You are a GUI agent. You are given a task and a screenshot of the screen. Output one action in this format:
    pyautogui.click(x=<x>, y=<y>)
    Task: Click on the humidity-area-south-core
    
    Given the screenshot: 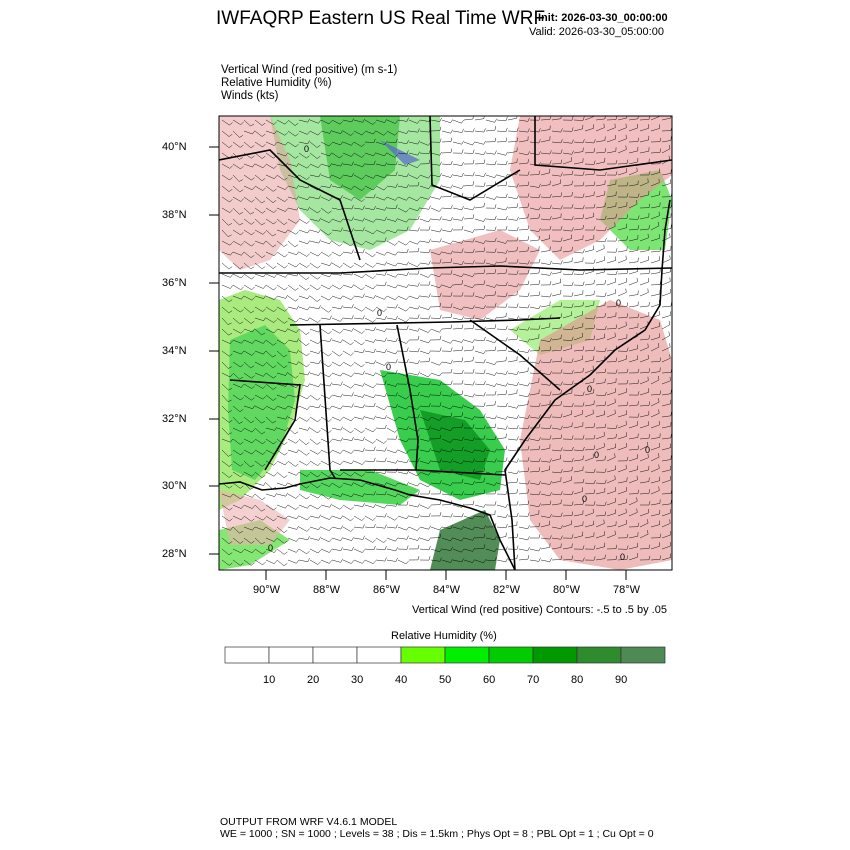 What is the action you would take?
    pyautogui.click(x=455, y=445)
    